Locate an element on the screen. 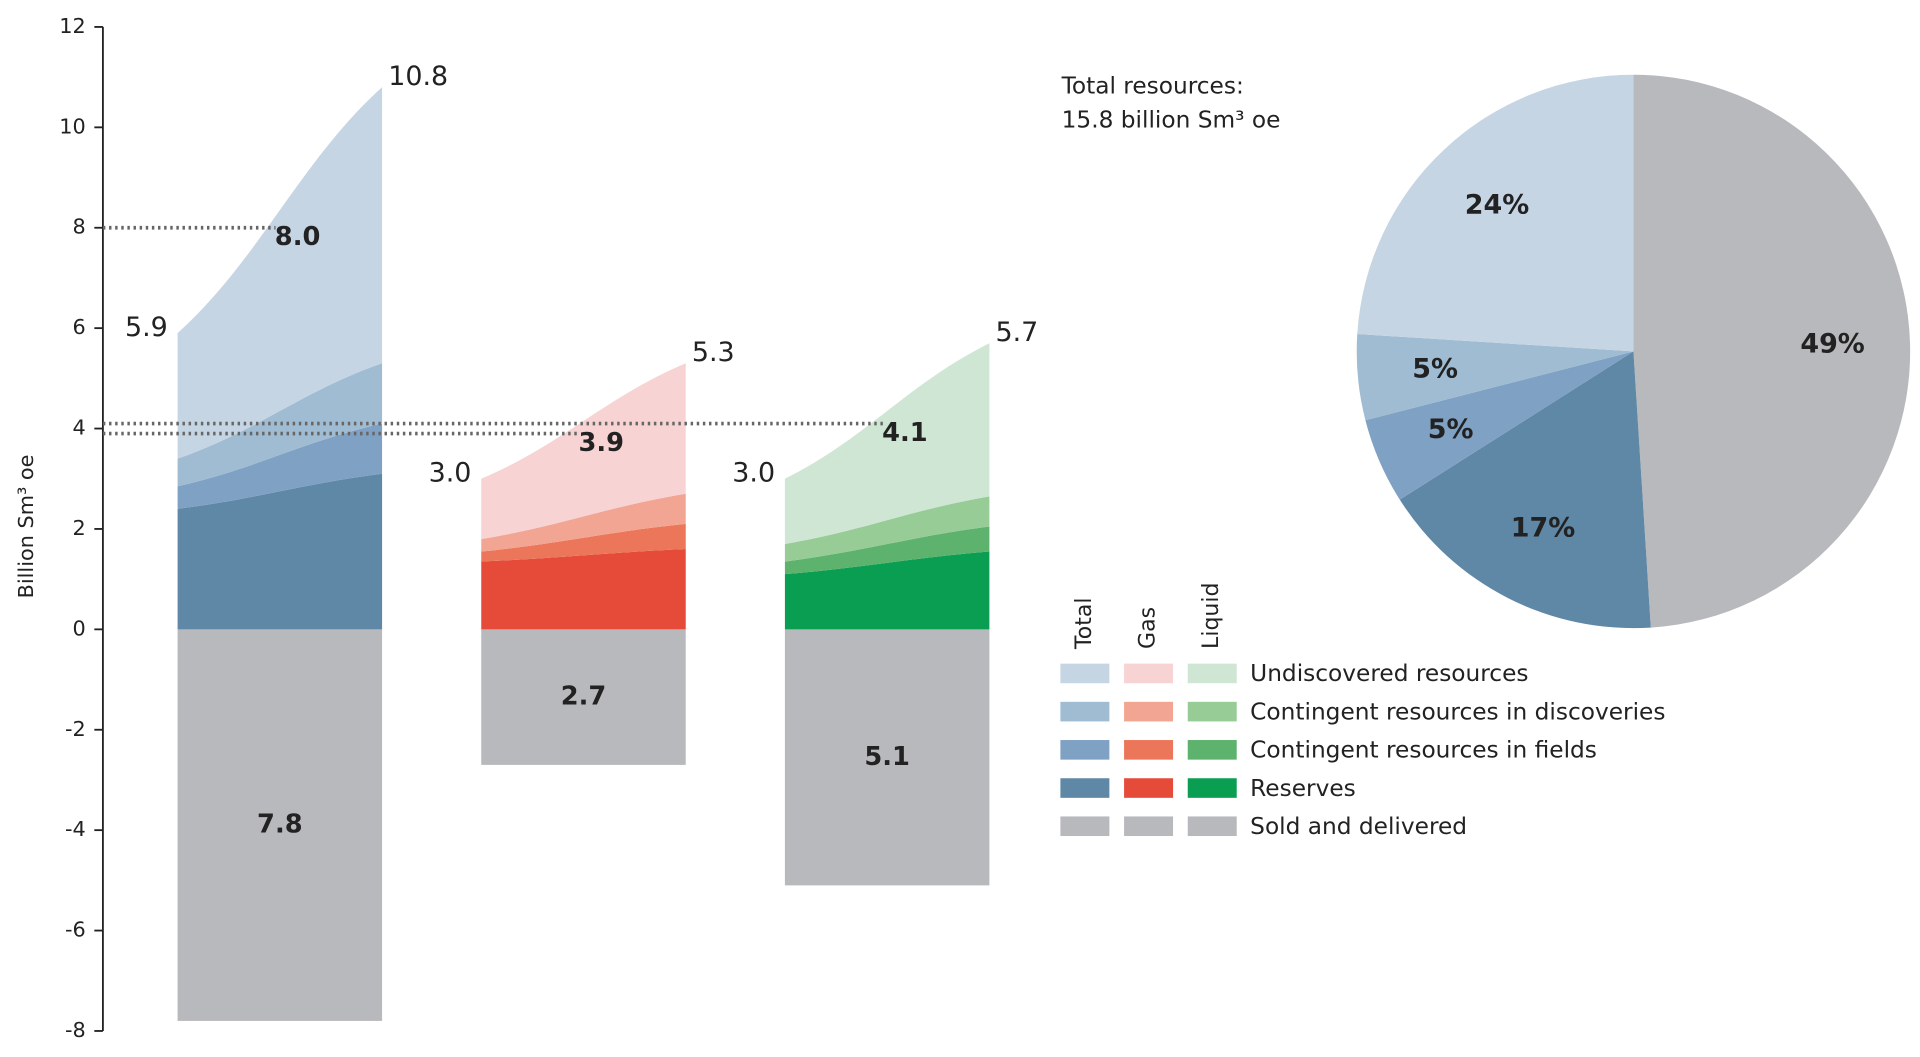 The height and width of the screenshot is (1057, 1920). pie-label: 17% is located at coordinates (1543, 527).